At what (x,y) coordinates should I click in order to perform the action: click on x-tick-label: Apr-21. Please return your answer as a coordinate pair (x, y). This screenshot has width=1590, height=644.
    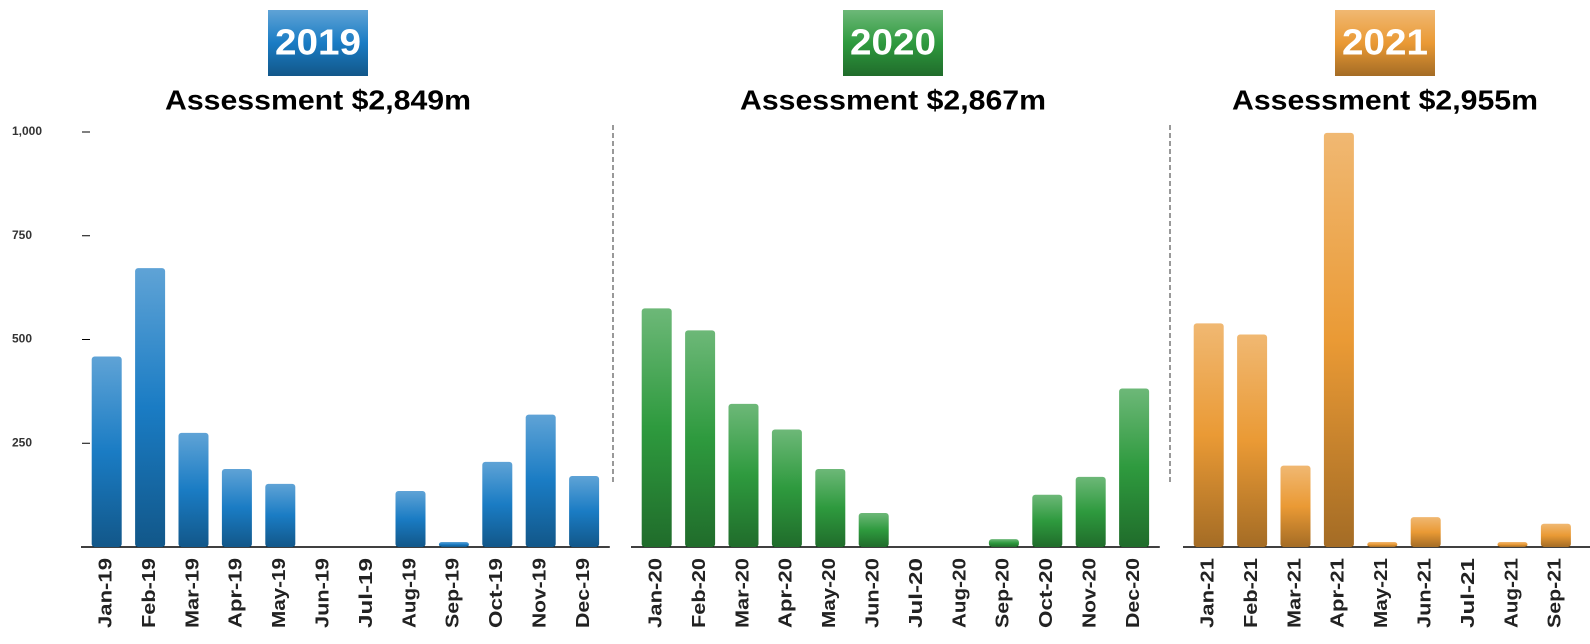
    Looking at the image, I should click on (1338, 593).